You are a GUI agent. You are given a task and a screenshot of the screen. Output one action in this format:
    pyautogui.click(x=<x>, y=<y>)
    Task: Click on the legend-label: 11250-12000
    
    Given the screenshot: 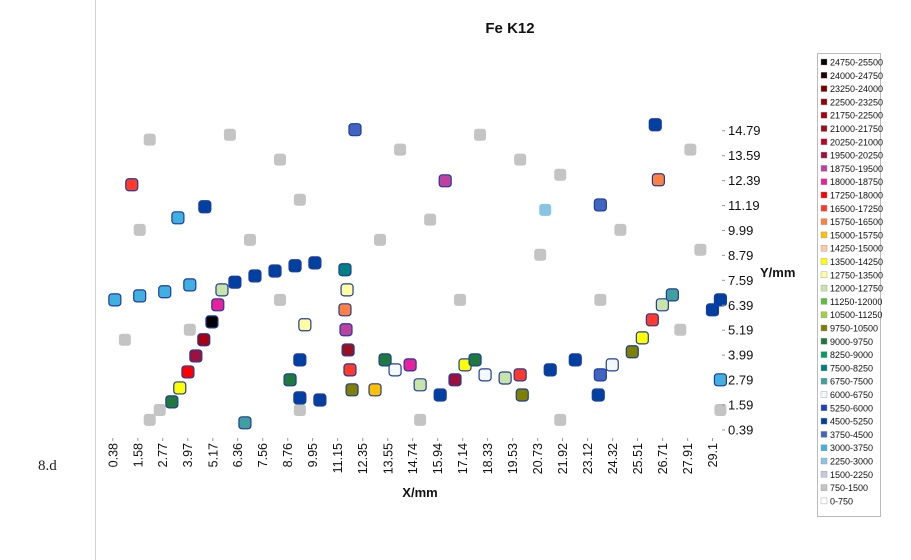 What is the action you would take?
    pyautogui.click(x=856, y=302)
    